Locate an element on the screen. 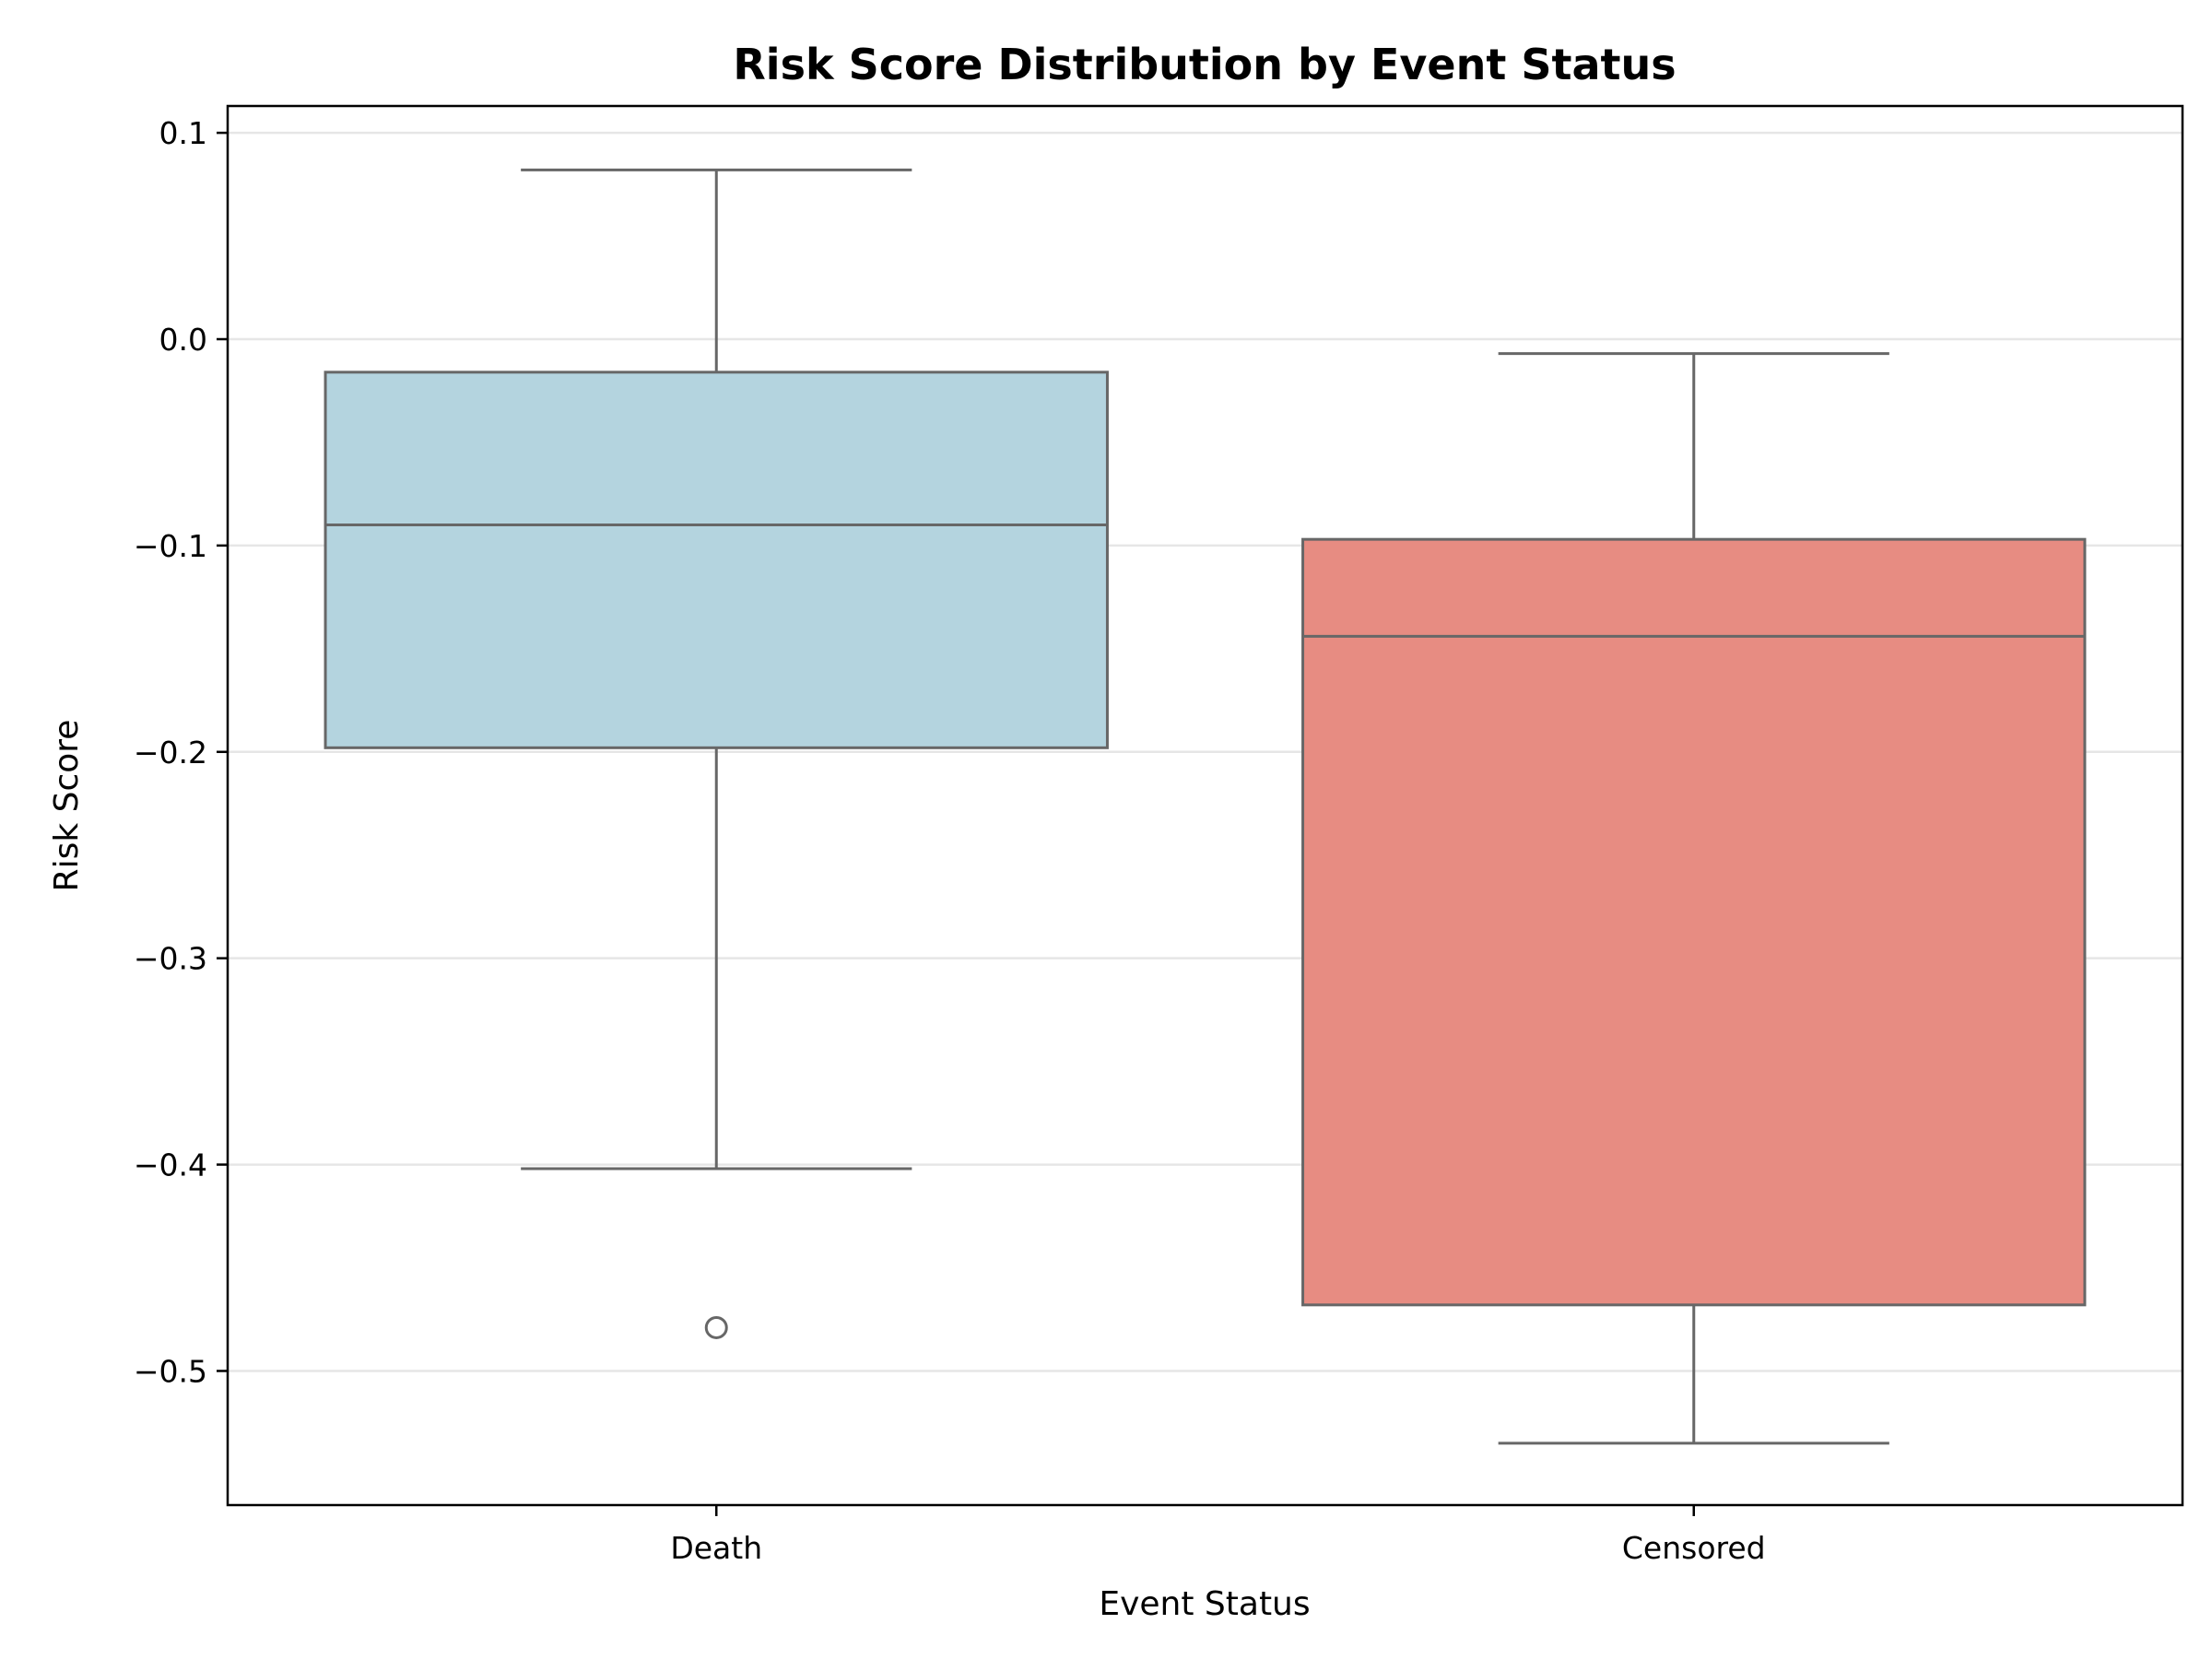  x-tick-label: Death is located at coordinates (716, 1548).